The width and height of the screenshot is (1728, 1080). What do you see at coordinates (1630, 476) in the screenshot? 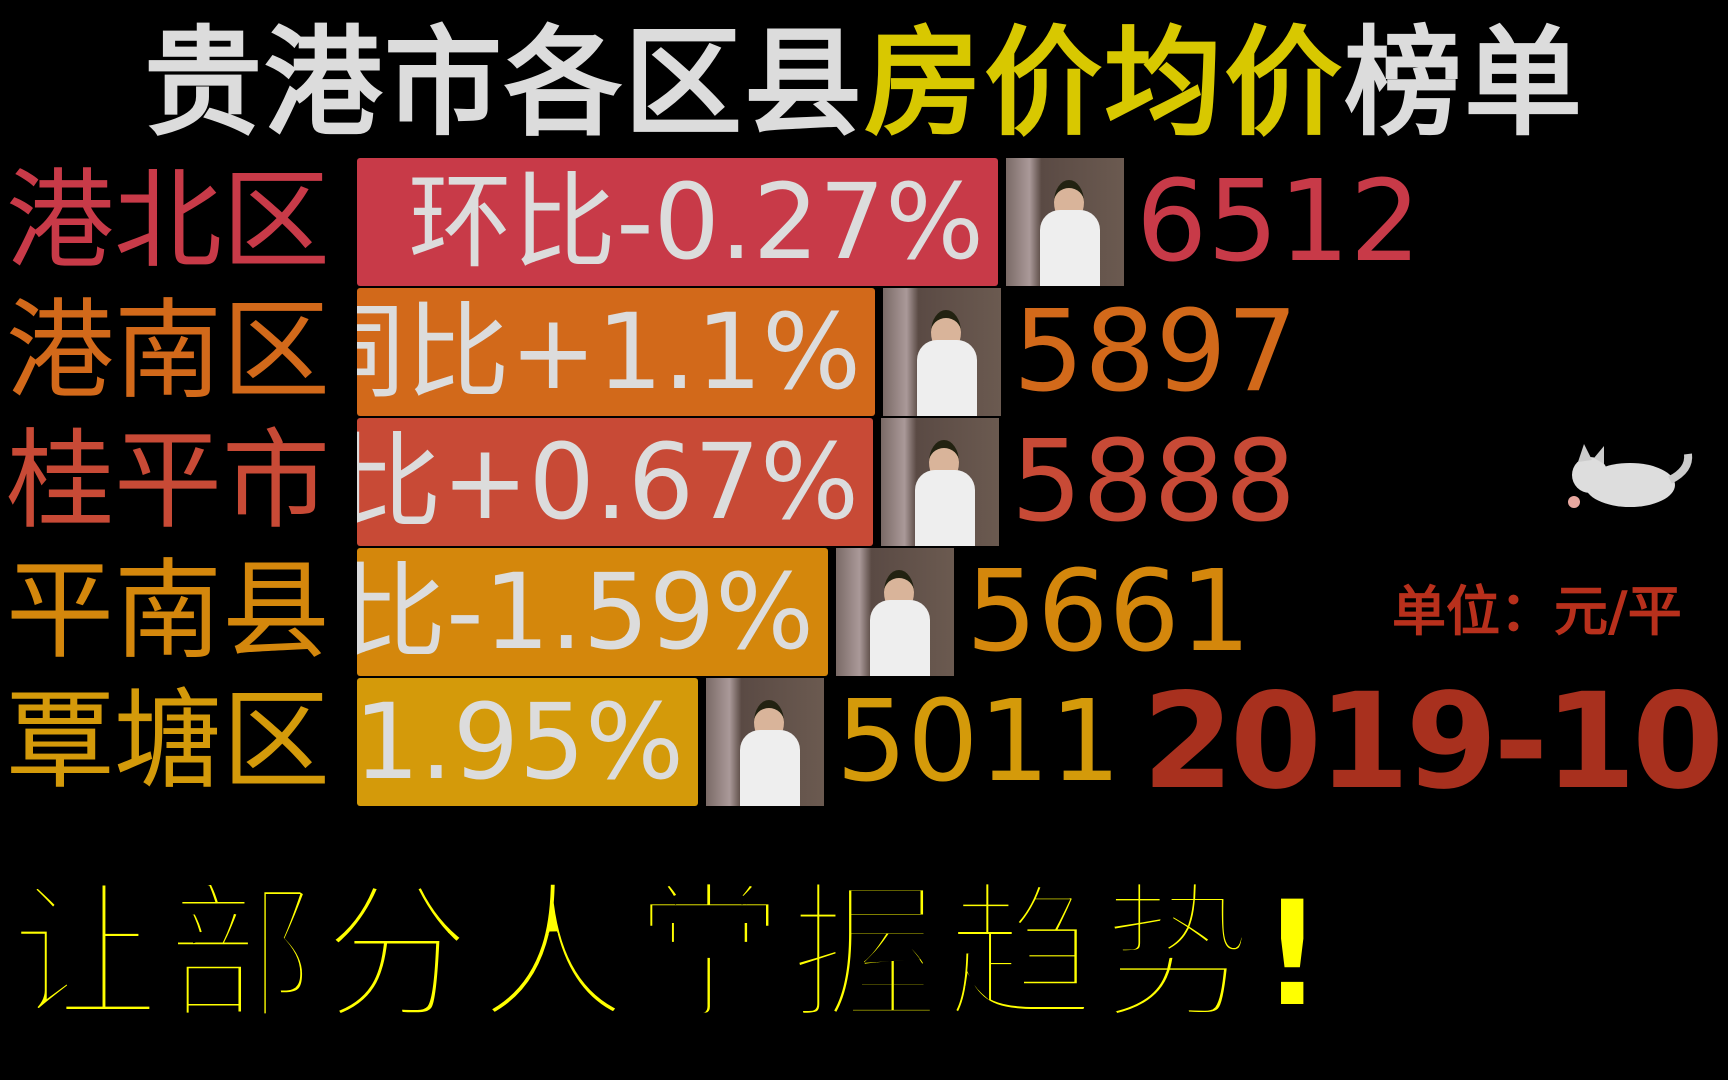
I see `cat-sprite-icon` at bounding box center [1630, 476].